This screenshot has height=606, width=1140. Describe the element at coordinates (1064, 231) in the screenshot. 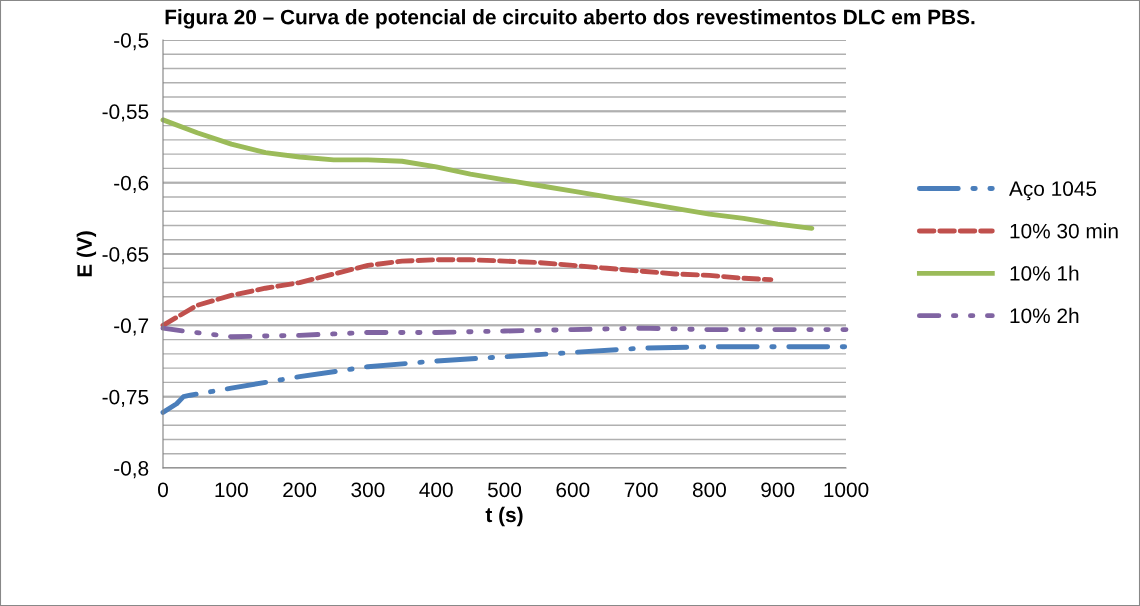

I see `legend-label: 10% 30 min` at that location.